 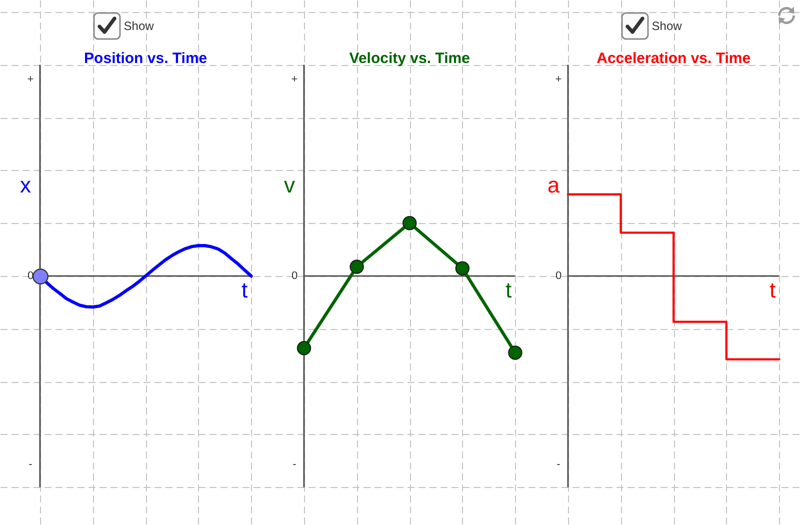 I want to click on y-axis-title: a, so click(x=553, y=185).